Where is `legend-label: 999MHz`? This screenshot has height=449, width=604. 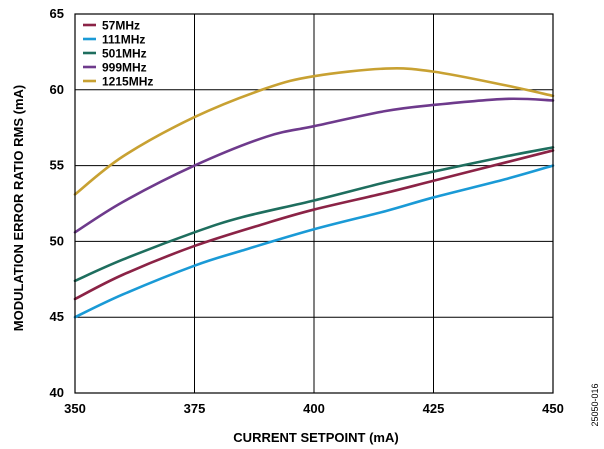
legend-label: 999MHz is located at coordinates (124, 68).